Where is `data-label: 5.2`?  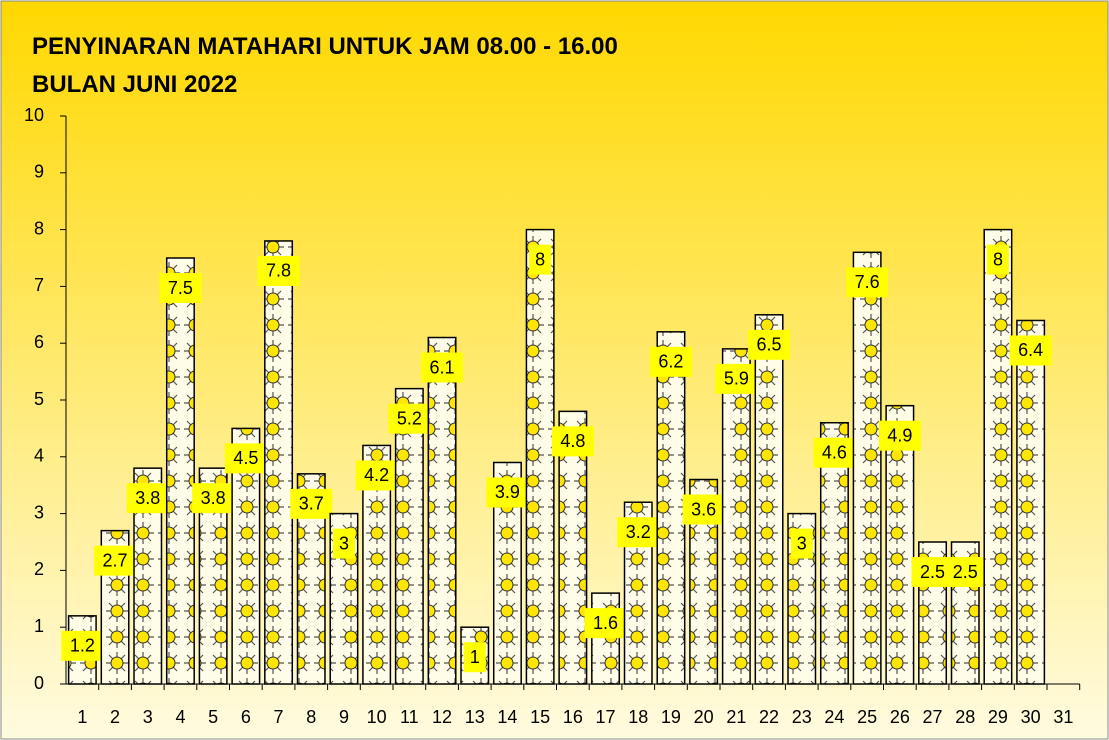 data-label: 5.2 is located at coordinates (409, 418).